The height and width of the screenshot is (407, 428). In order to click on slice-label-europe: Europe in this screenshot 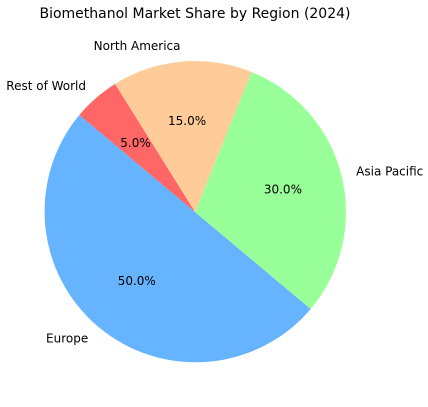, I will do `click(67, 339)`.